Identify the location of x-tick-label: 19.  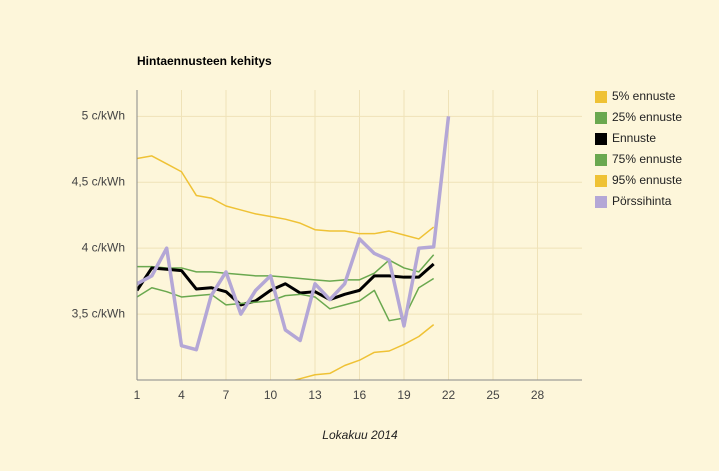
(404, 395).